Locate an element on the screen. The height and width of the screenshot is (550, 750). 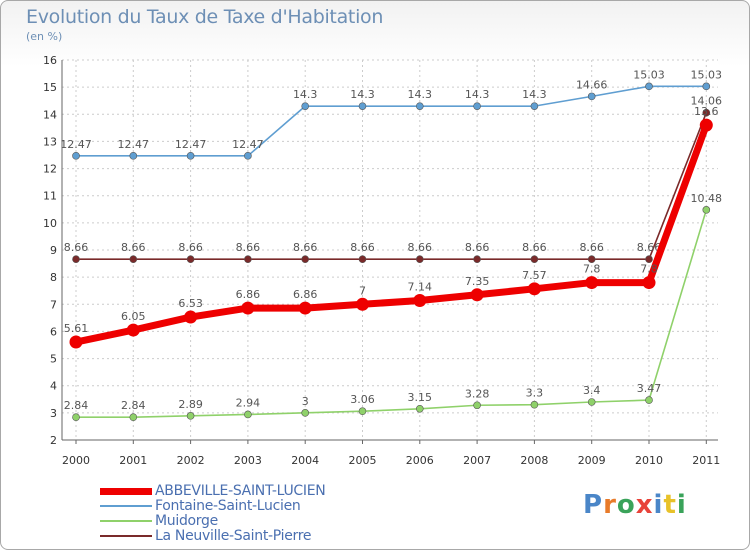
data-label-muidorge: 3.15 is located at coordinates (420, 397).